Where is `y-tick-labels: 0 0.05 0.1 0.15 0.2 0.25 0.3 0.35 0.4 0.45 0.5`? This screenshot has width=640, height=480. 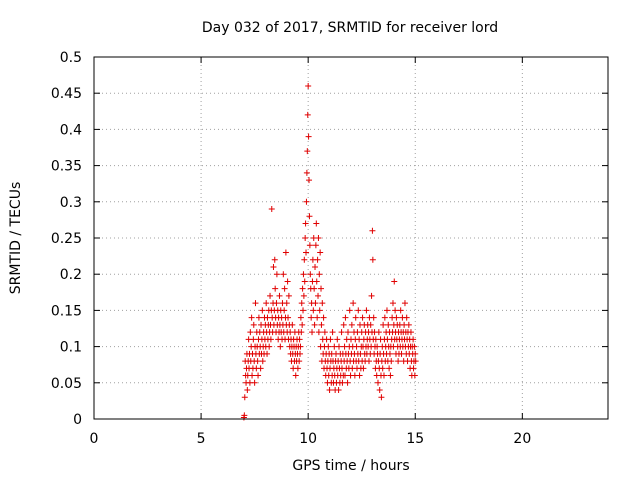
y-tick-labels: 0 0.05 0.1 0.15 0.2 0.25 0.3 0.35 0.4 0.45 0.5 is located at coordinates (66, 239).